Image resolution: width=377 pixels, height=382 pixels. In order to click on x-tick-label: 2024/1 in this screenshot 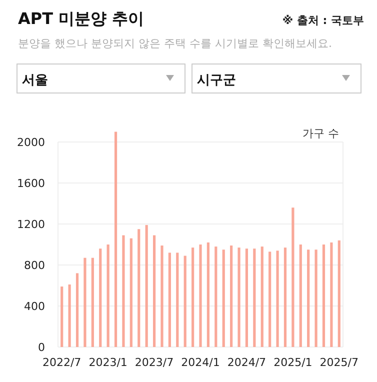, I will do `click(200, 362)`.